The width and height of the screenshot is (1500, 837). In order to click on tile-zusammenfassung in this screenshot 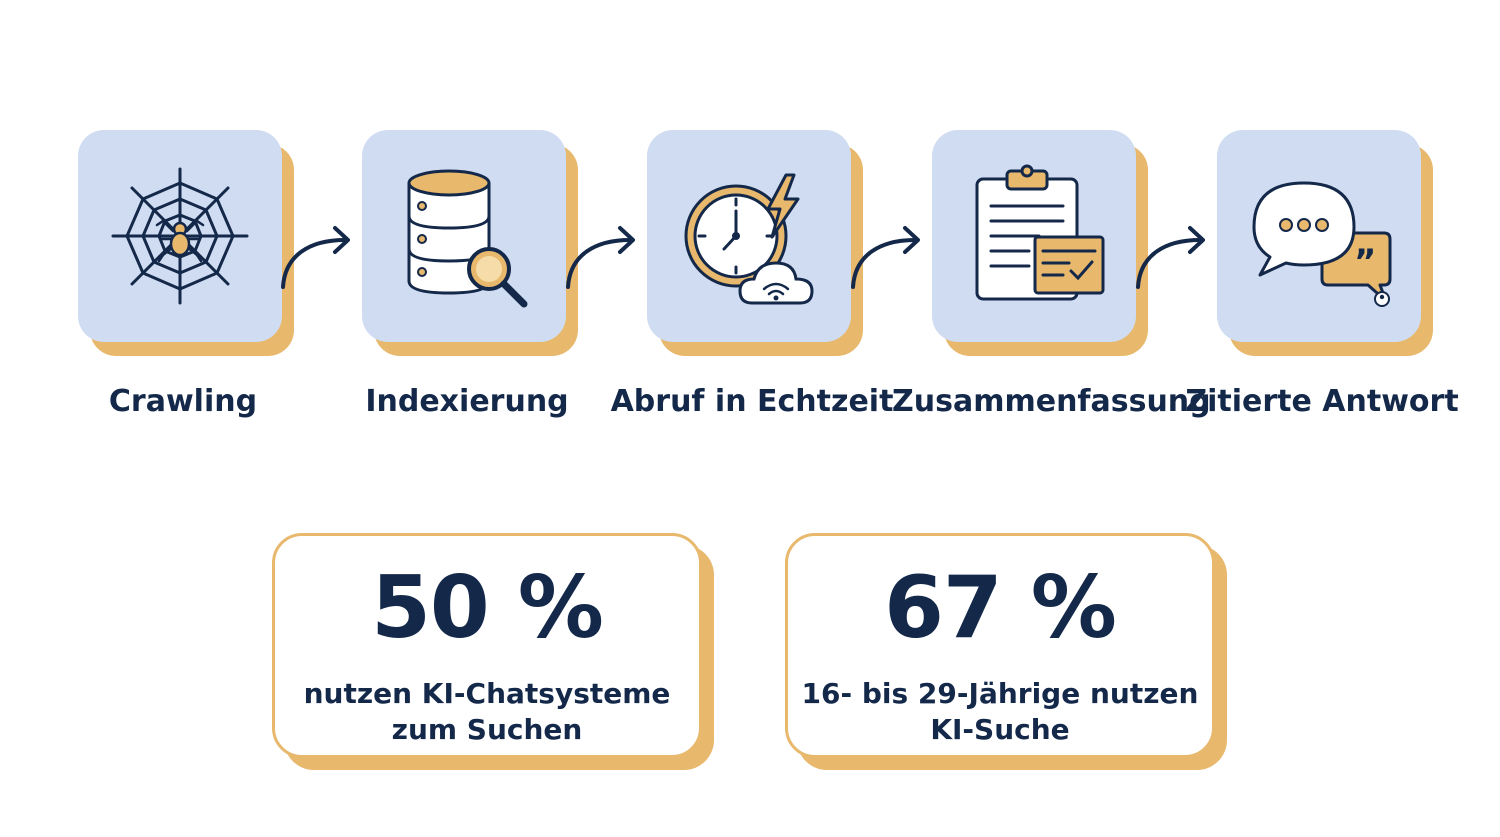, I will do `click(1034, 236)`.